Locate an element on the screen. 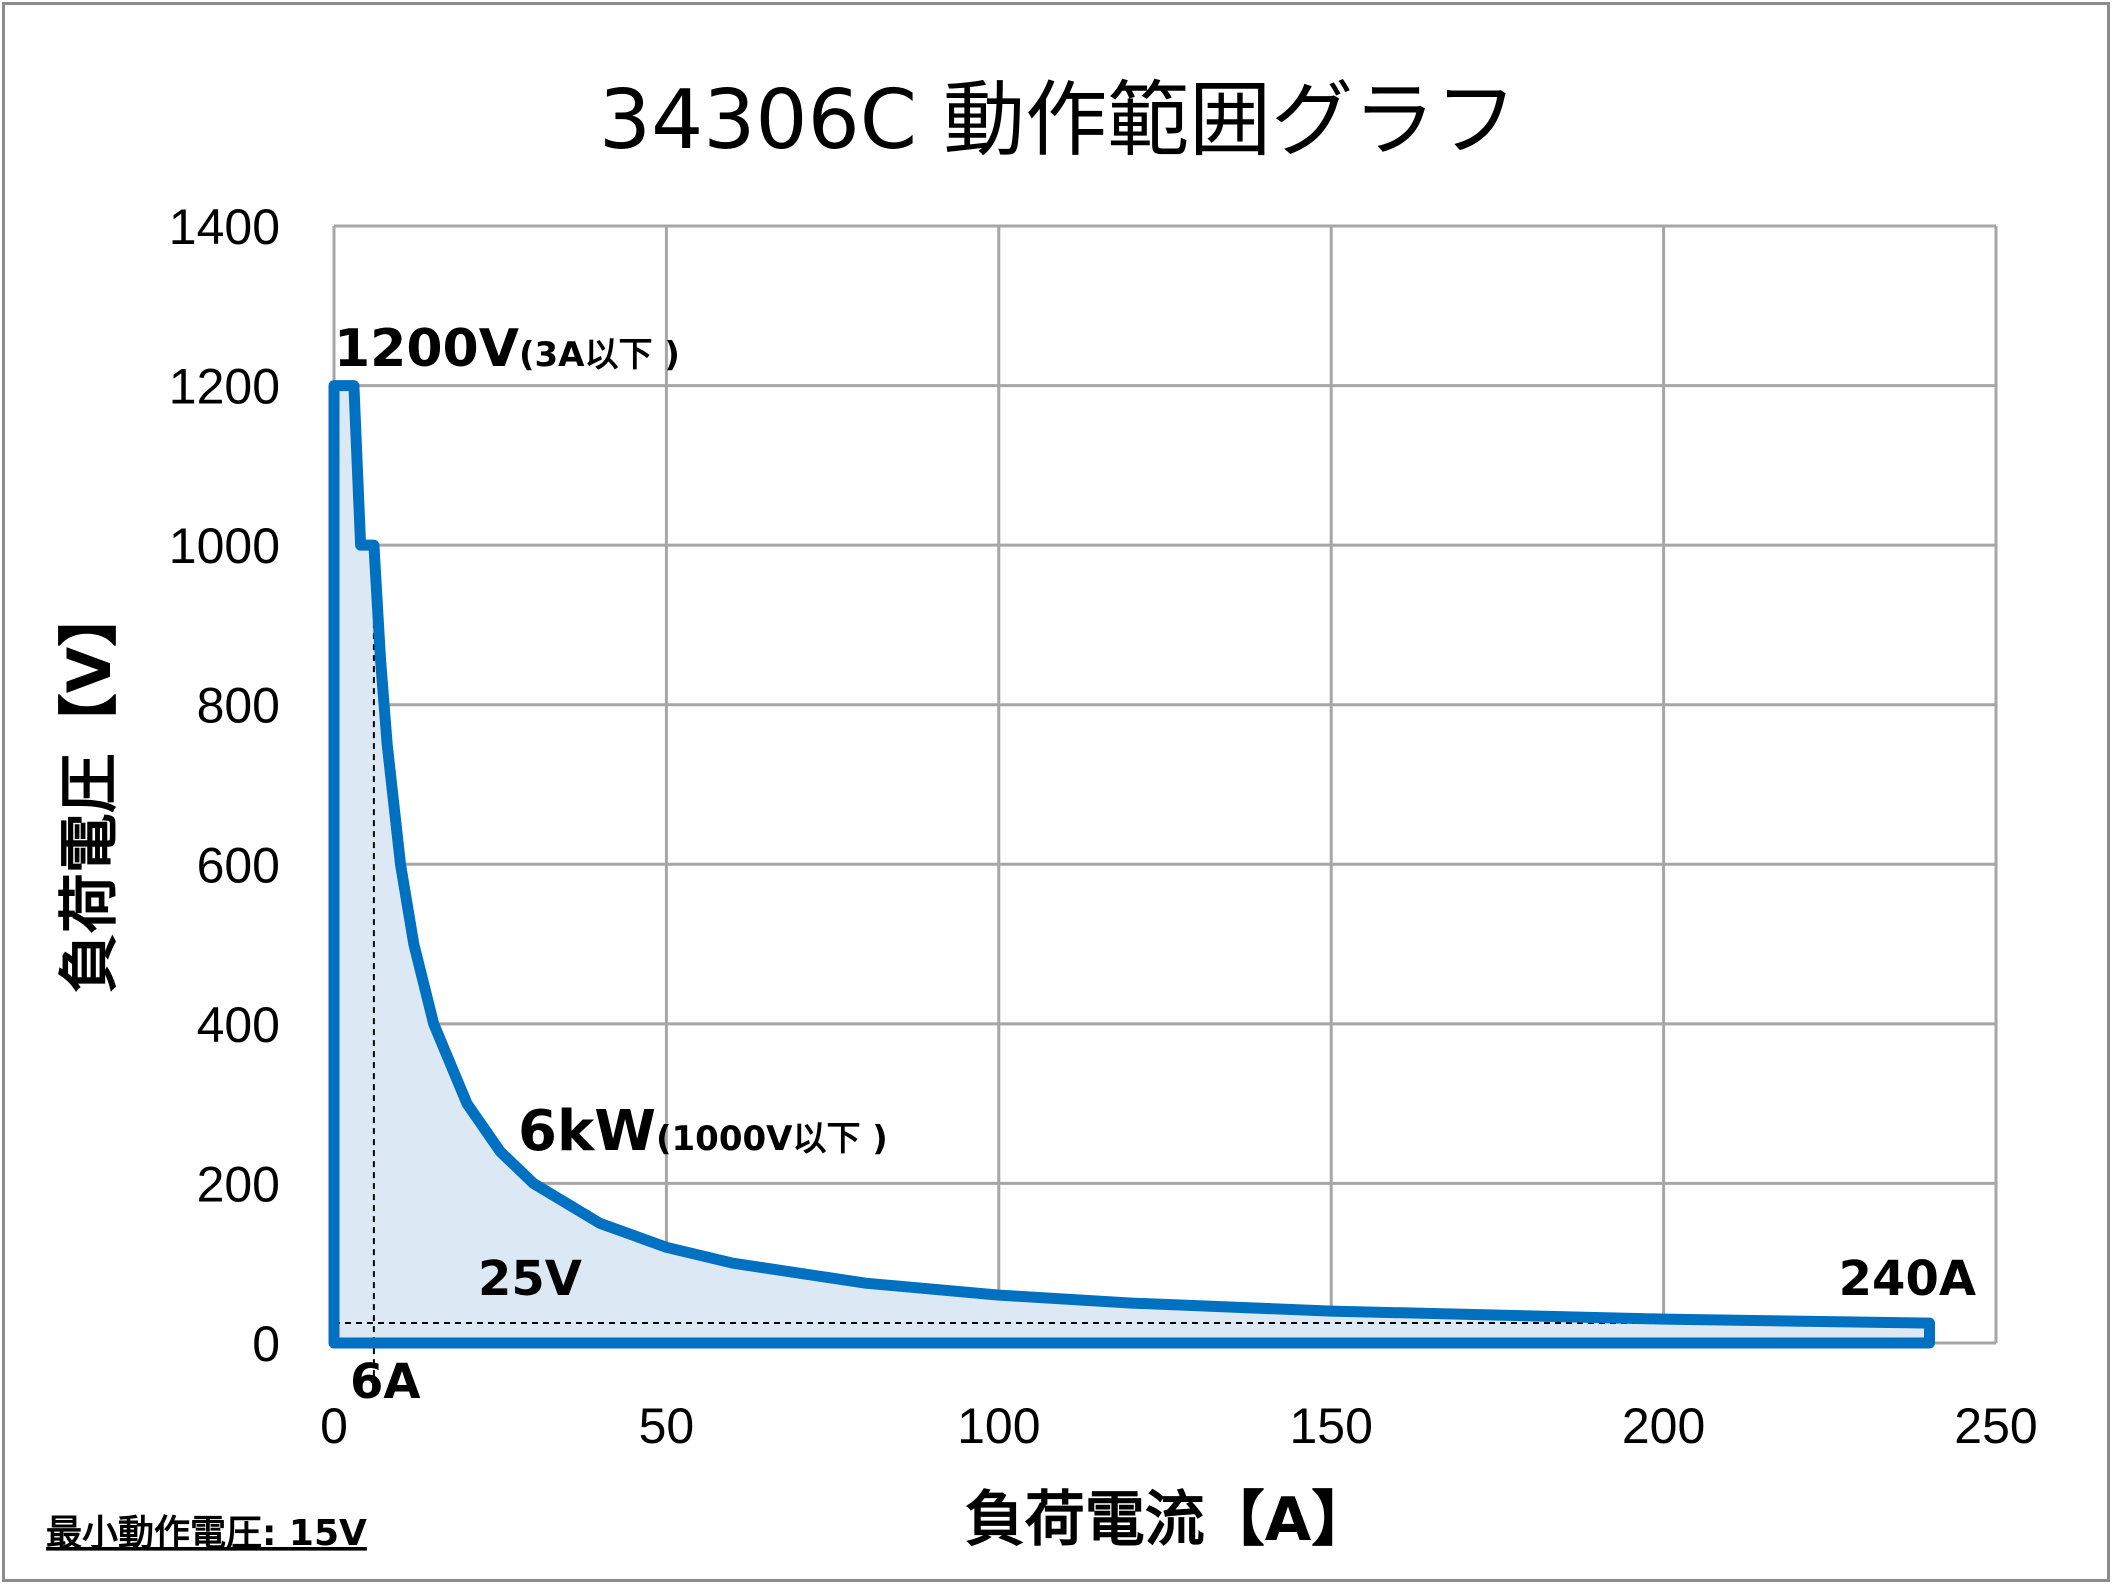 The width and height of the screenshot is (2116, 1588). annotation-power-value: 6kW is located at coordinates (587, 1131).